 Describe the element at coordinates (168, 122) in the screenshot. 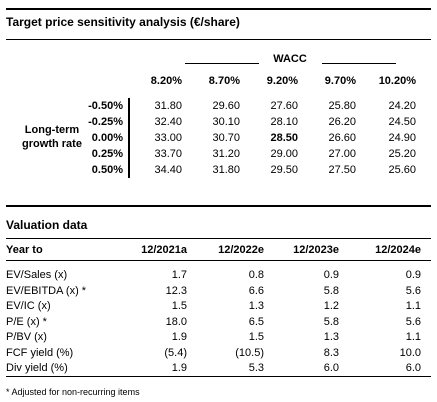

I see `cell: 32.40` at that location.